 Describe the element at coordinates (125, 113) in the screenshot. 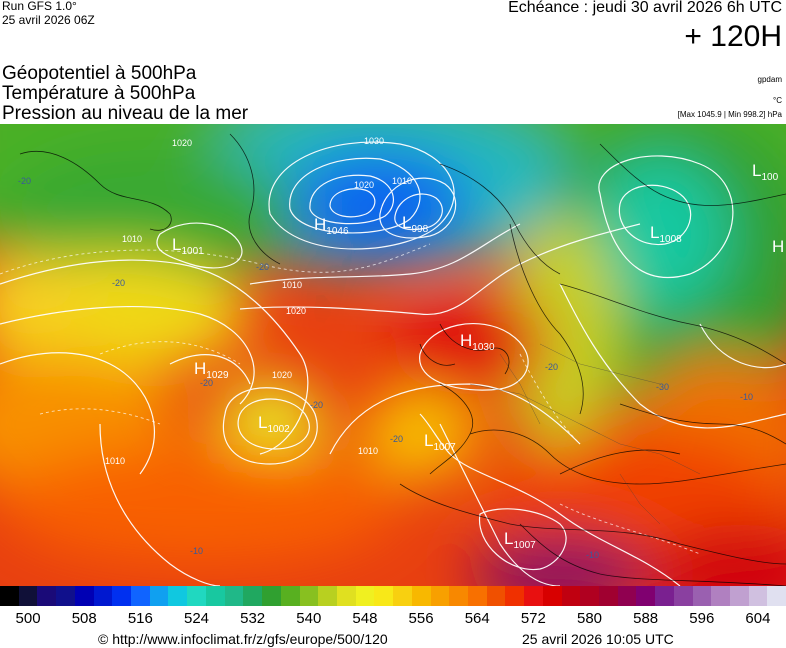

I see `map-title-pressure: Pression au niveau de la mer` at that location.